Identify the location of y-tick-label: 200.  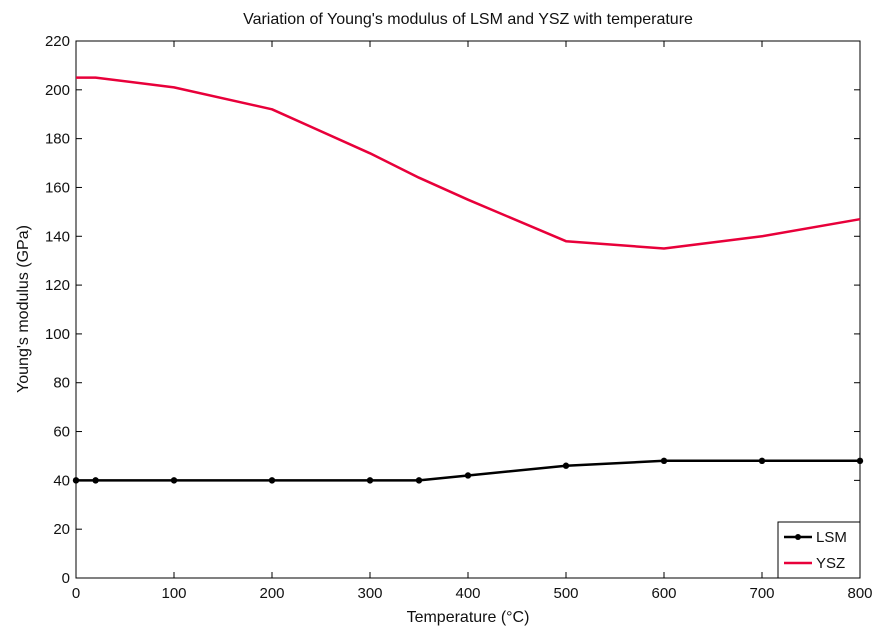
(57, 90).